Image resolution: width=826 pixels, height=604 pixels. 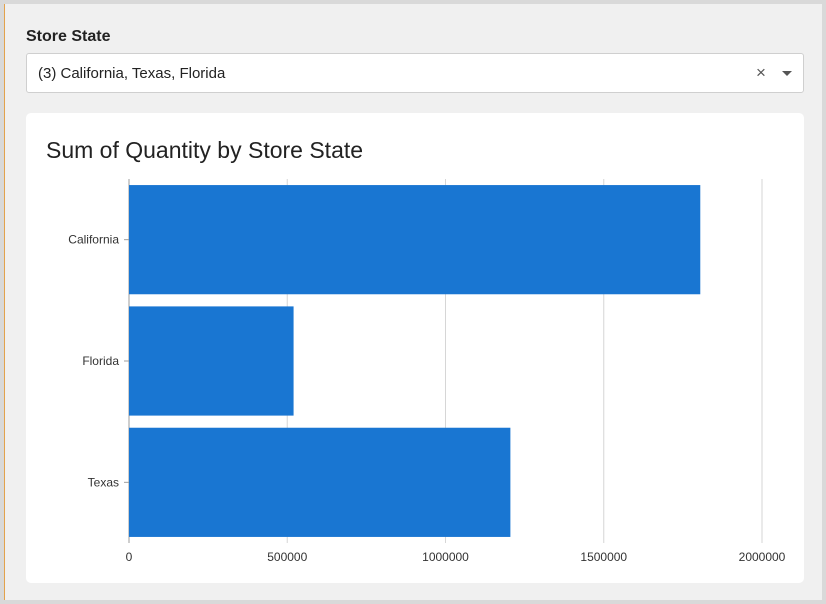 I want to click on x-tick-label: 500000, so click(x=287, y=557).